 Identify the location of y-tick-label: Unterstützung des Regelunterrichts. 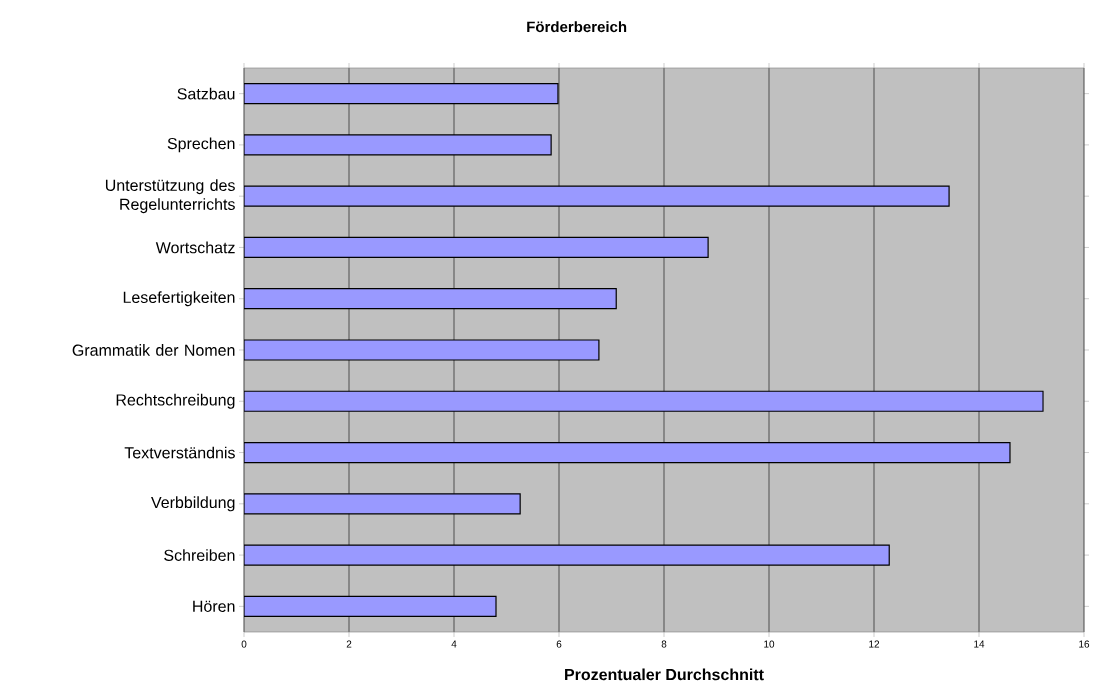
(170, 196).